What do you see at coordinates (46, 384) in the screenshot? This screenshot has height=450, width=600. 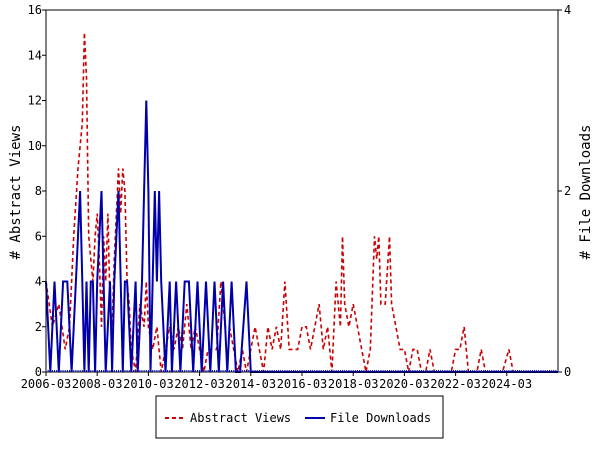 I see `x-tick-label: 2006-03` at bounding box center [46, 384].